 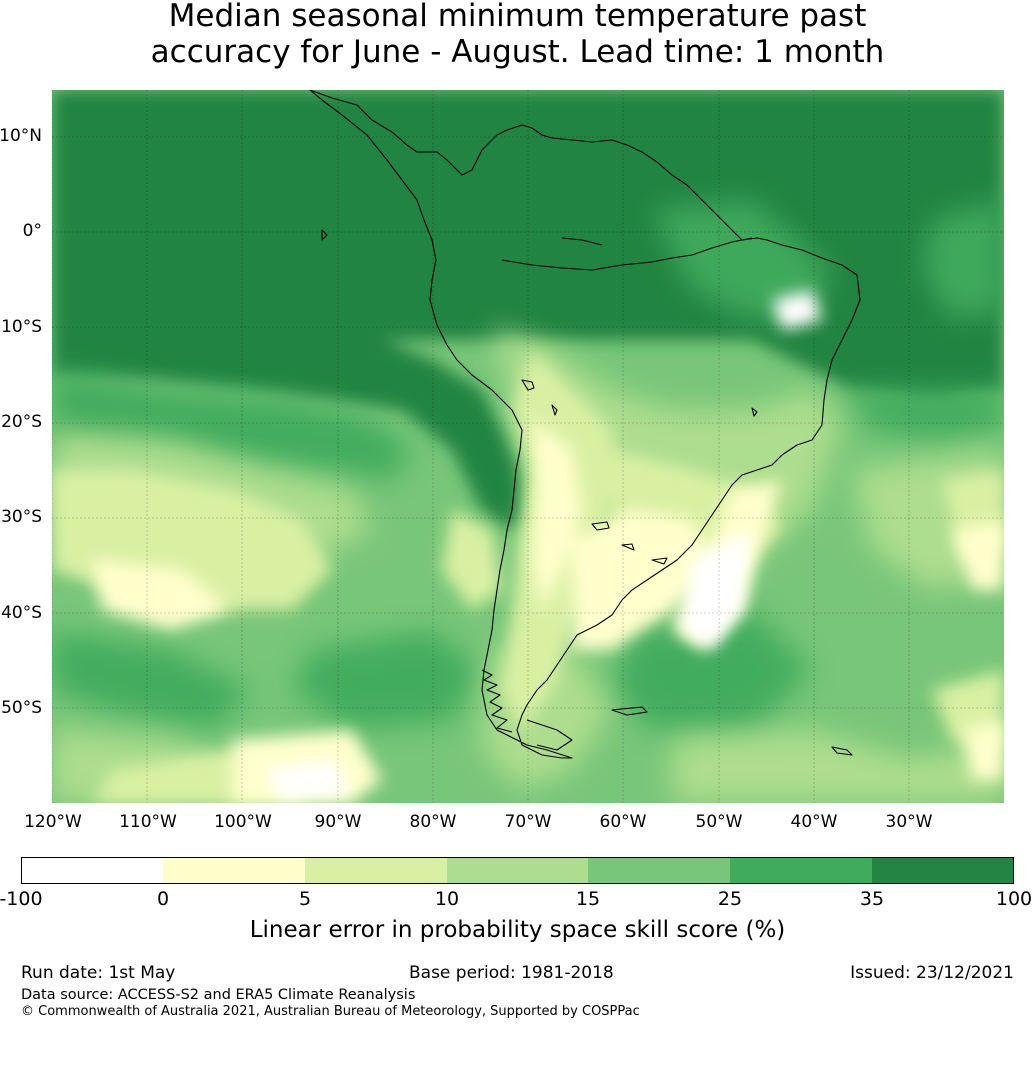 I want to click on lon-label-50w: 50°W, so click(x=719, y=822).